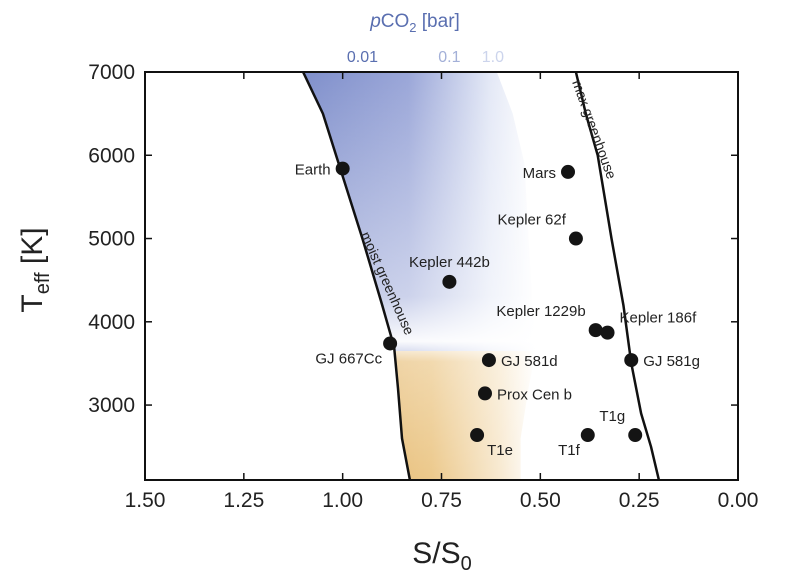 The height and width of the screenshot is (578, 800). Describe the element at coordinates (575, 238) in the screenshot. I see `planet-point-kepler-62f` at that location.